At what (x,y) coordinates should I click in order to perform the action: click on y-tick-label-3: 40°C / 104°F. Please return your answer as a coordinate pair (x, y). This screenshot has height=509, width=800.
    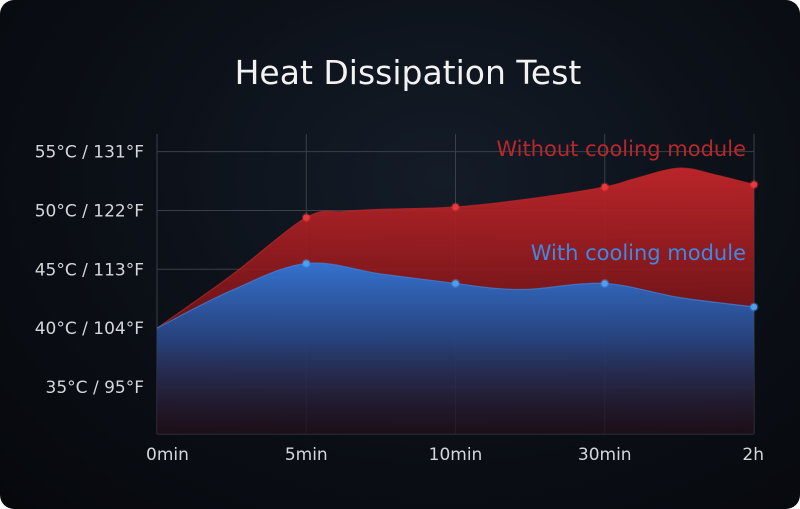
    Looking at the image, I should click on (89, 329).